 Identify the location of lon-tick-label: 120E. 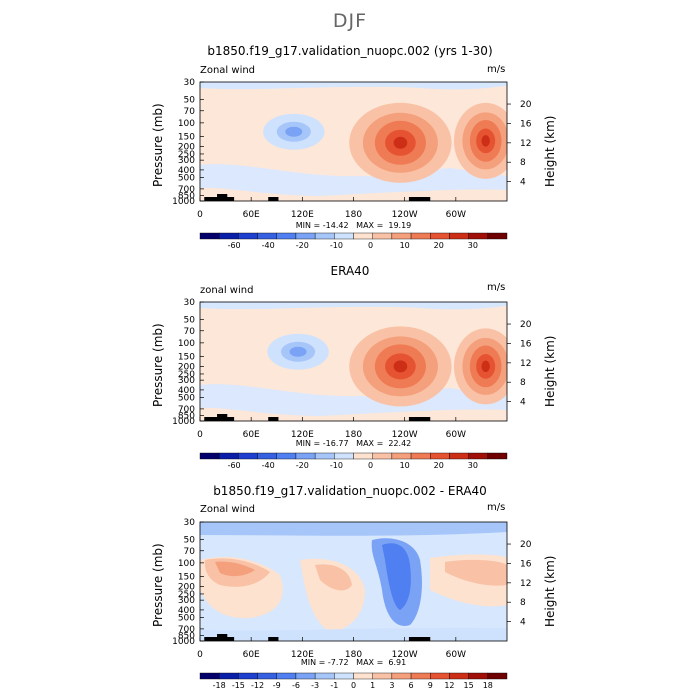
(302, 655).